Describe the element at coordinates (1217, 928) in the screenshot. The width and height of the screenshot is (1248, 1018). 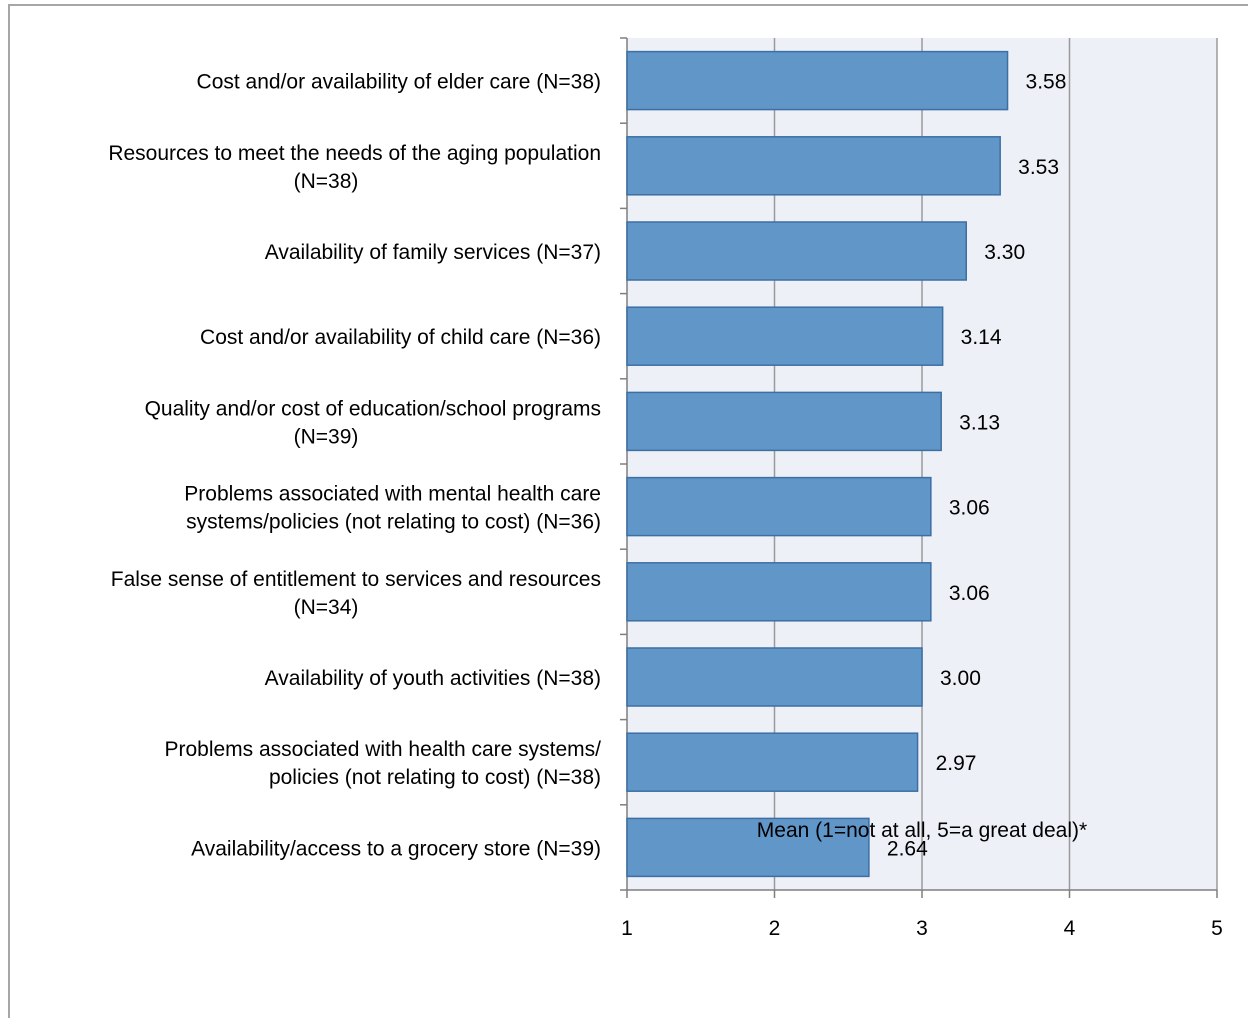
I see `x-tick-label: 5` at that location.